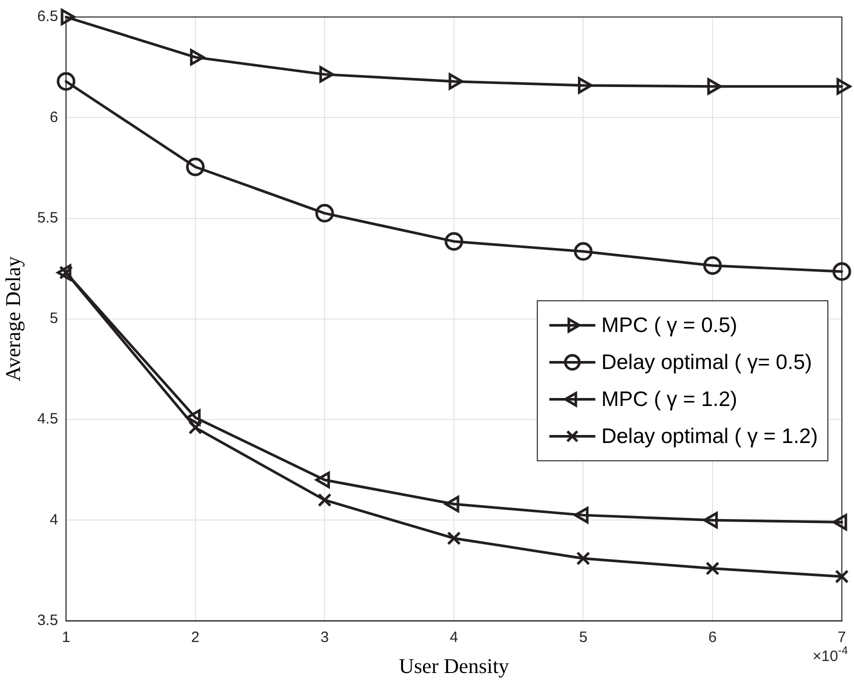 Image resolution: width=854 pixels, height=686 pixels. I want to click on x-tick-label: 6, so click(712, 637).